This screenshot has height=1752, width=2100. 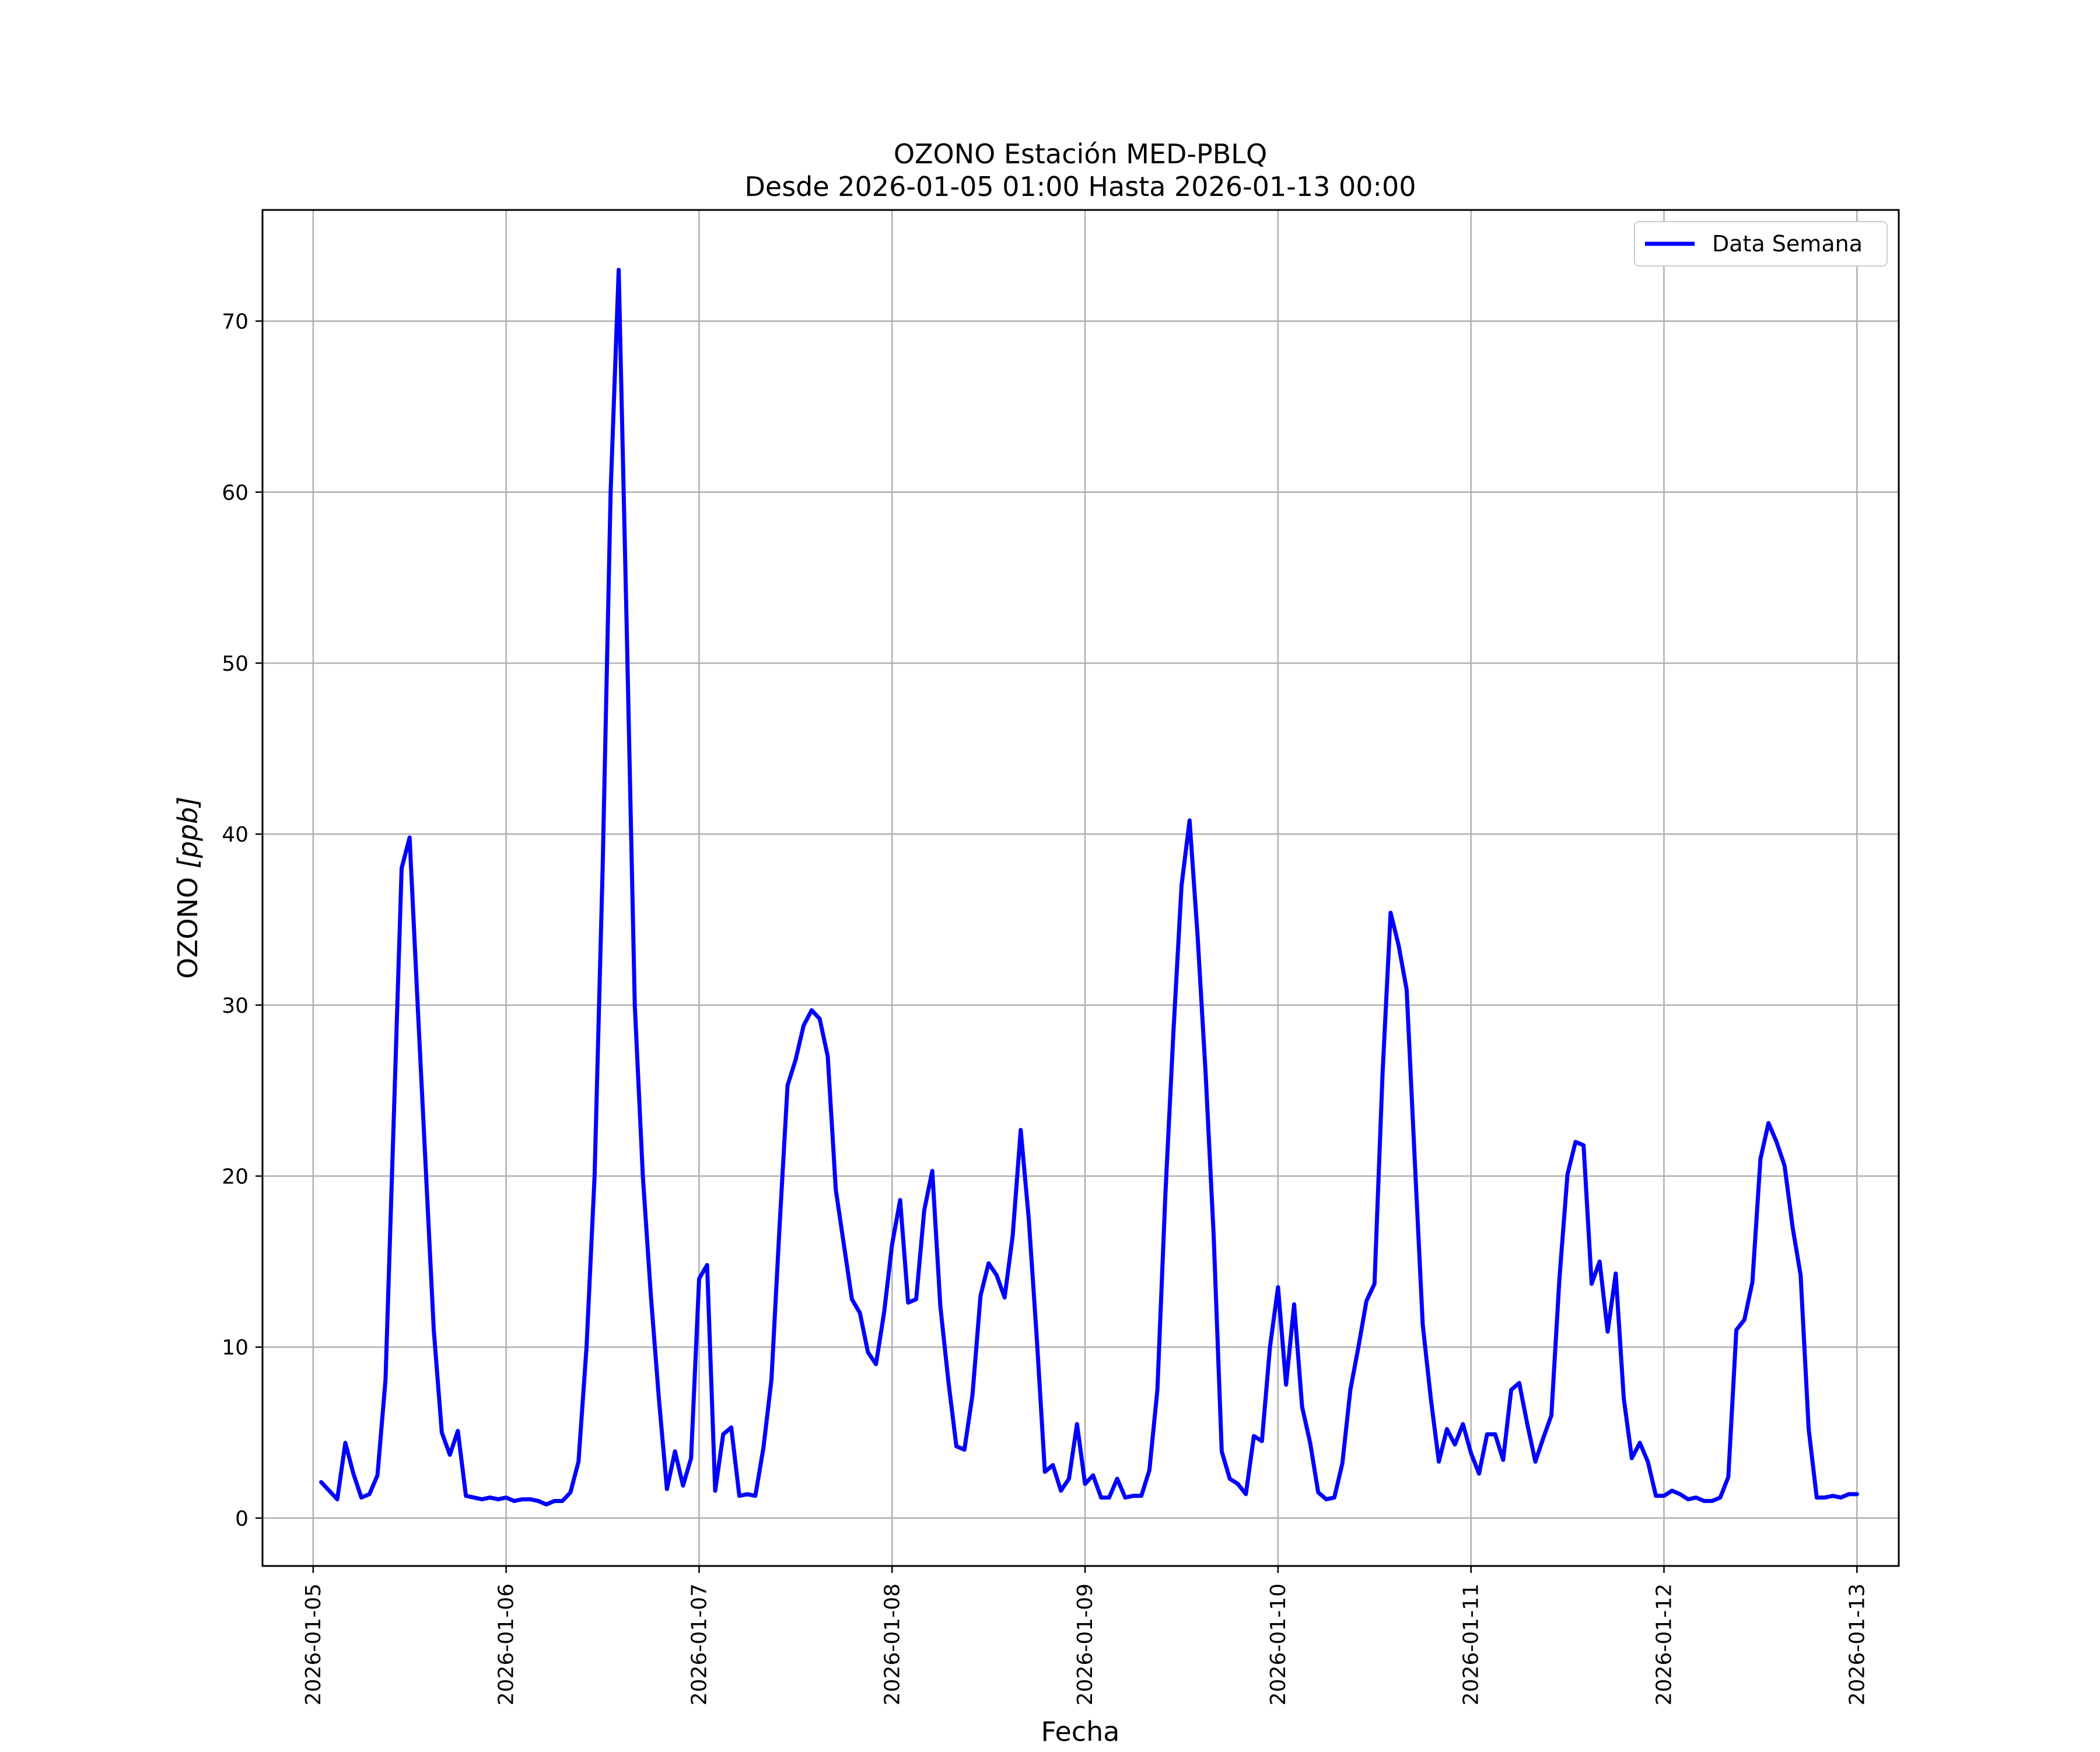 I want to click on legend: Data Semana, so click(x=1761, y=244).